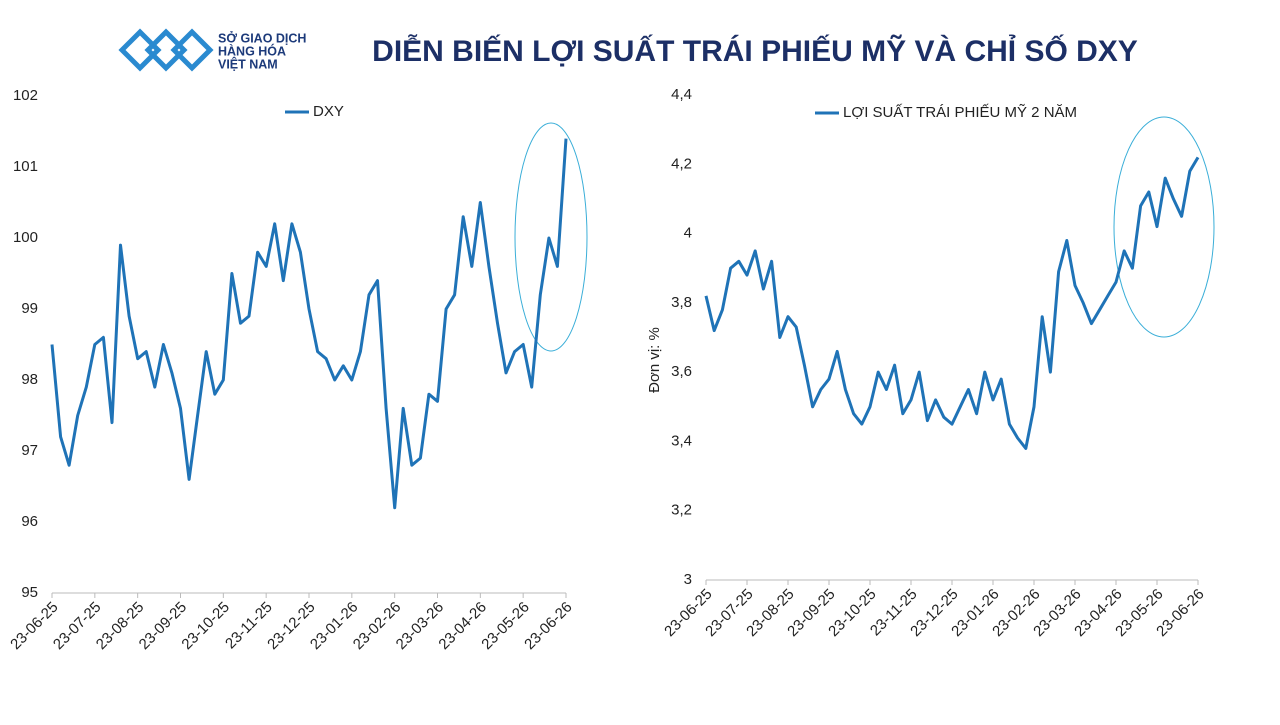 The image size is (1280, 725). I want to click on x-tick-label: 23-06-26, so click(548, 626).